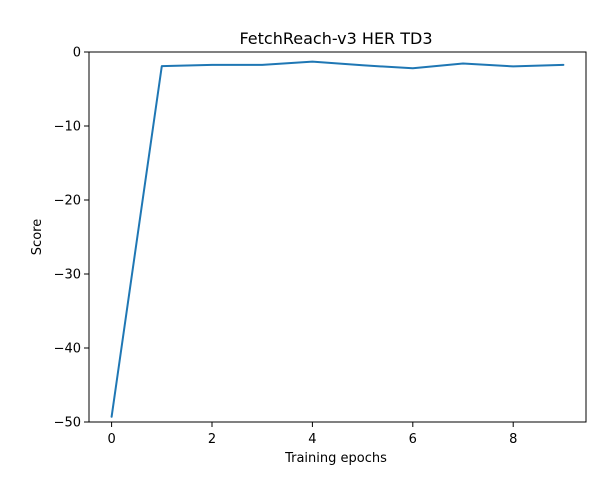  Describe the element at coordinates (77, 53) in the screenshot. I see `y-tick-label: 0` at that location.